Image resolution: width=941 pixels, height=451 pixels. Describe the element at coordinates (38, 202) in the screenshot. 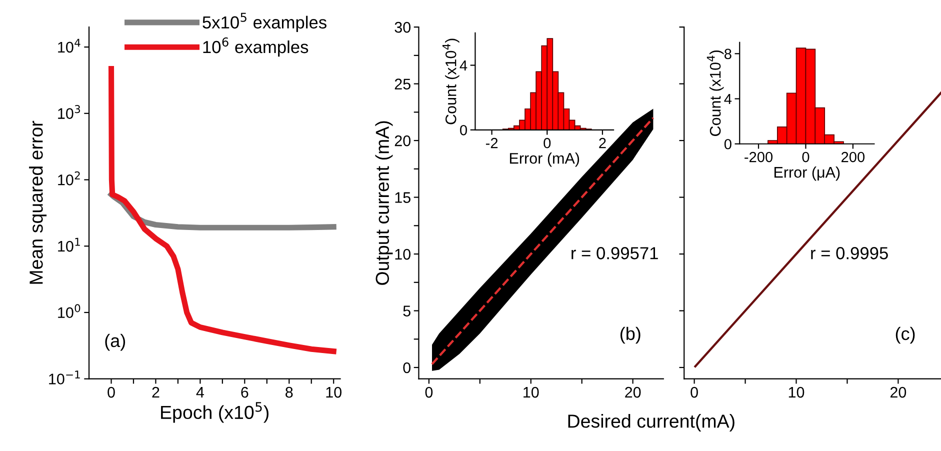

I see `y-axis-title: Mean squared error` at that location.